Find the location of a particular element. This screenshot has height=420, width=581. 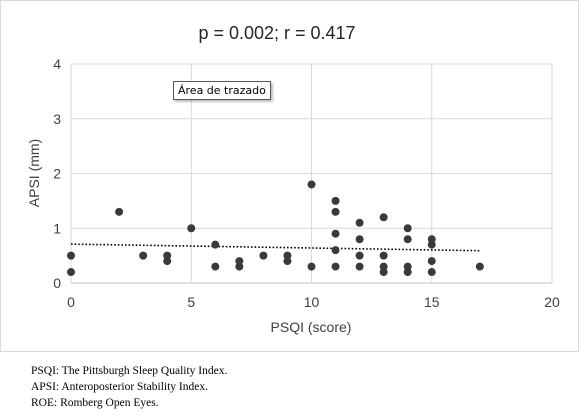

trendline is located at coordinates (275, 247).